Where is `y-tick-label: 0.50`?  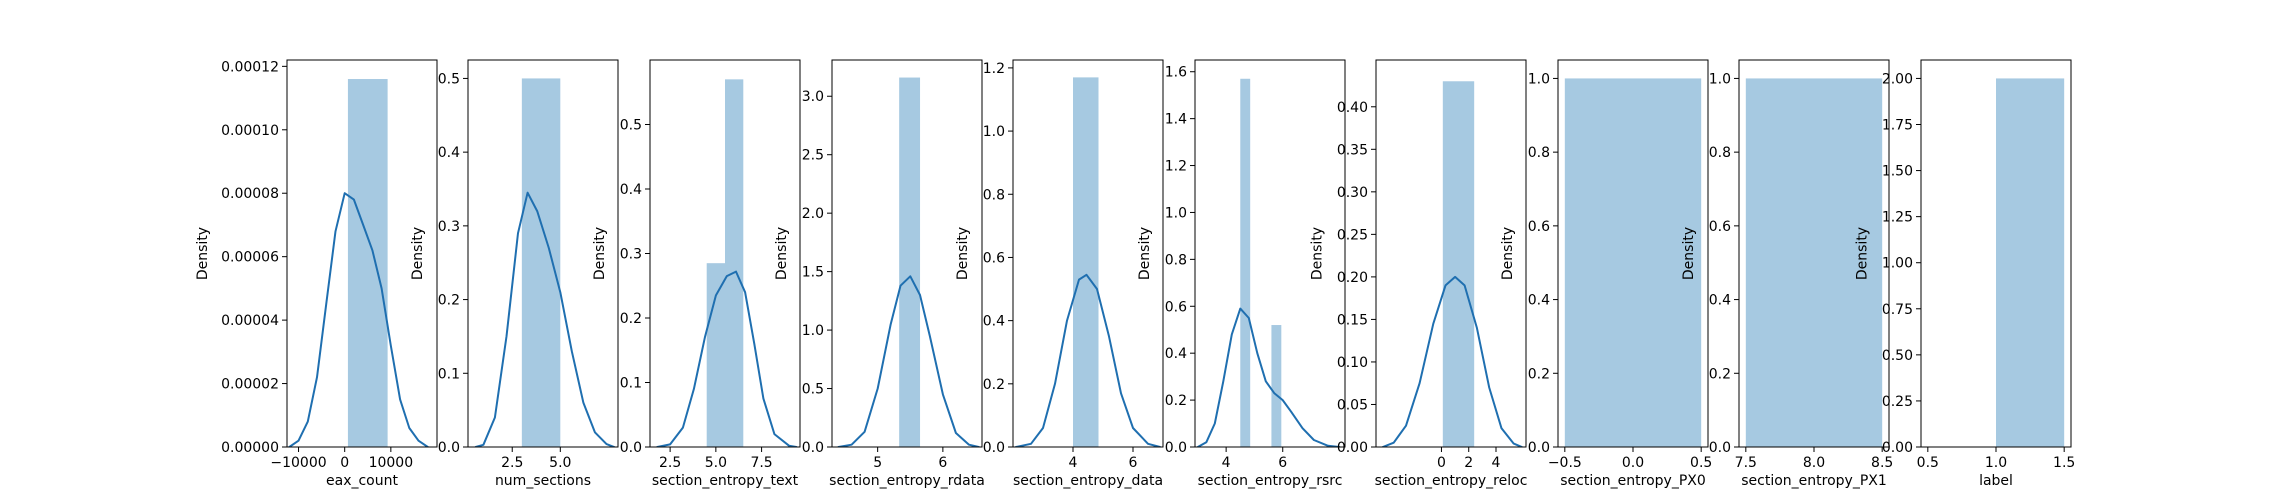 y-tick-label: 0.50 is located at coordinates (1897, 356).